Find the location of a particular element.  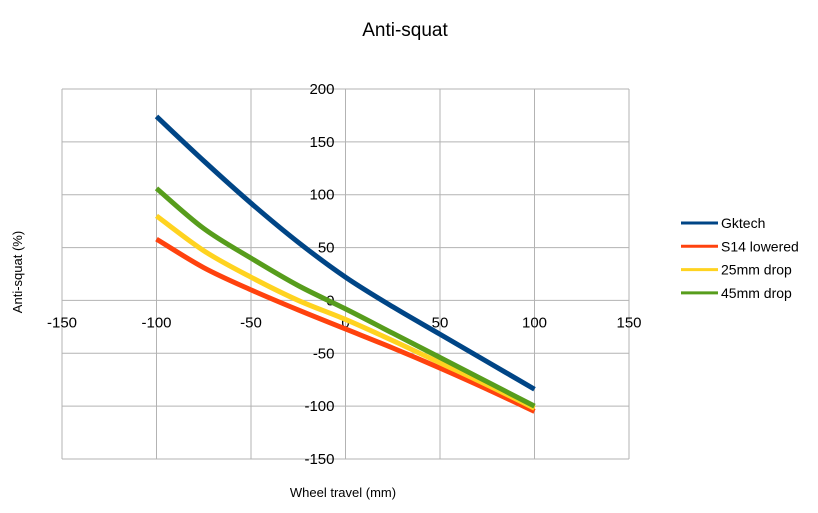

chart-title: Anti-squat is located at coordinates (405, 30).